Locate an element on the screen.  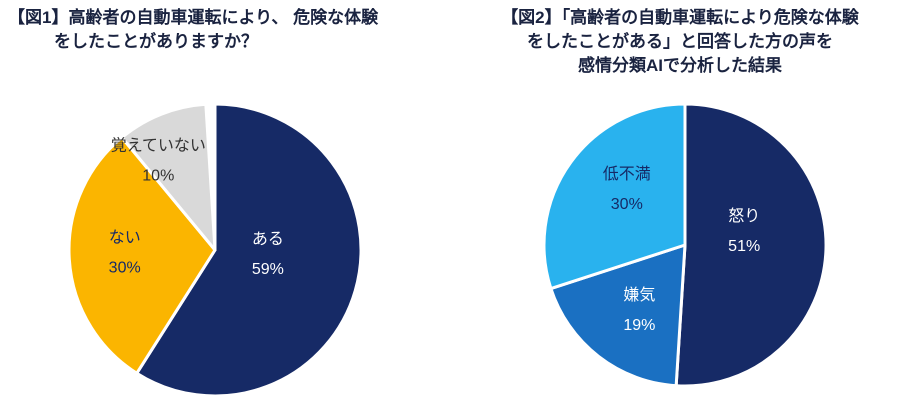
chart-title-line: 感情分類AIで分析した結果 is located at coordinates (680, 65).